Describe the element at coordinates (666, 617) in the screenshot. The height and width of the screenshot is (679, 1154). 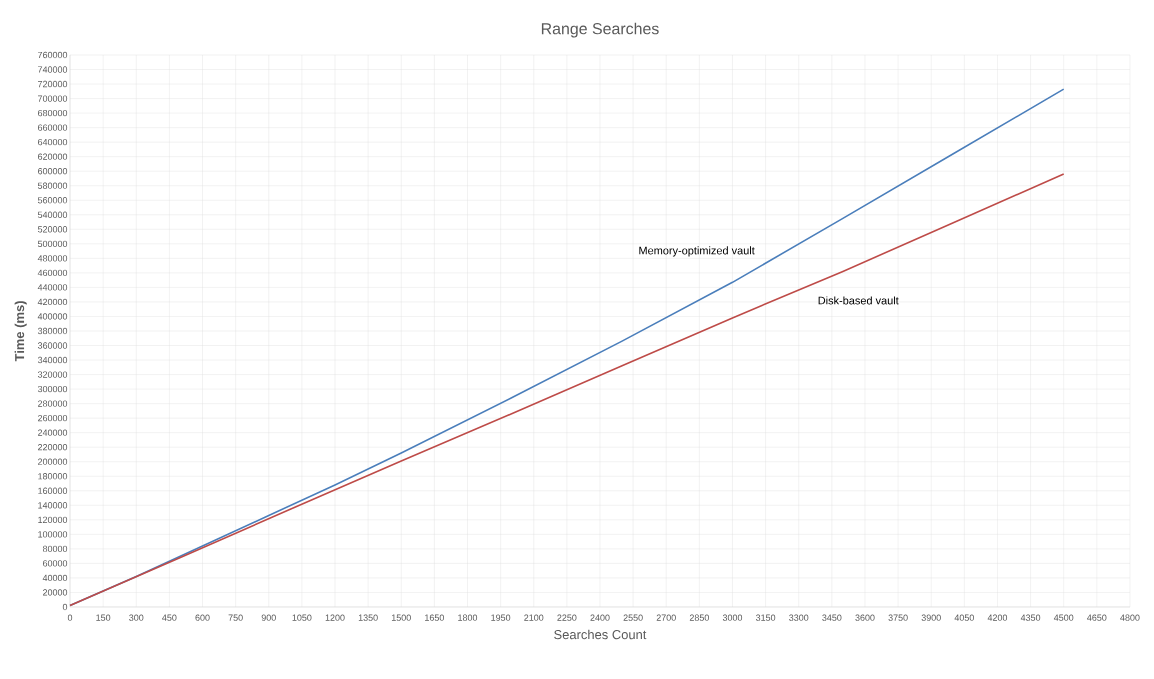
I see `x-tick-label: 2700` at that location.